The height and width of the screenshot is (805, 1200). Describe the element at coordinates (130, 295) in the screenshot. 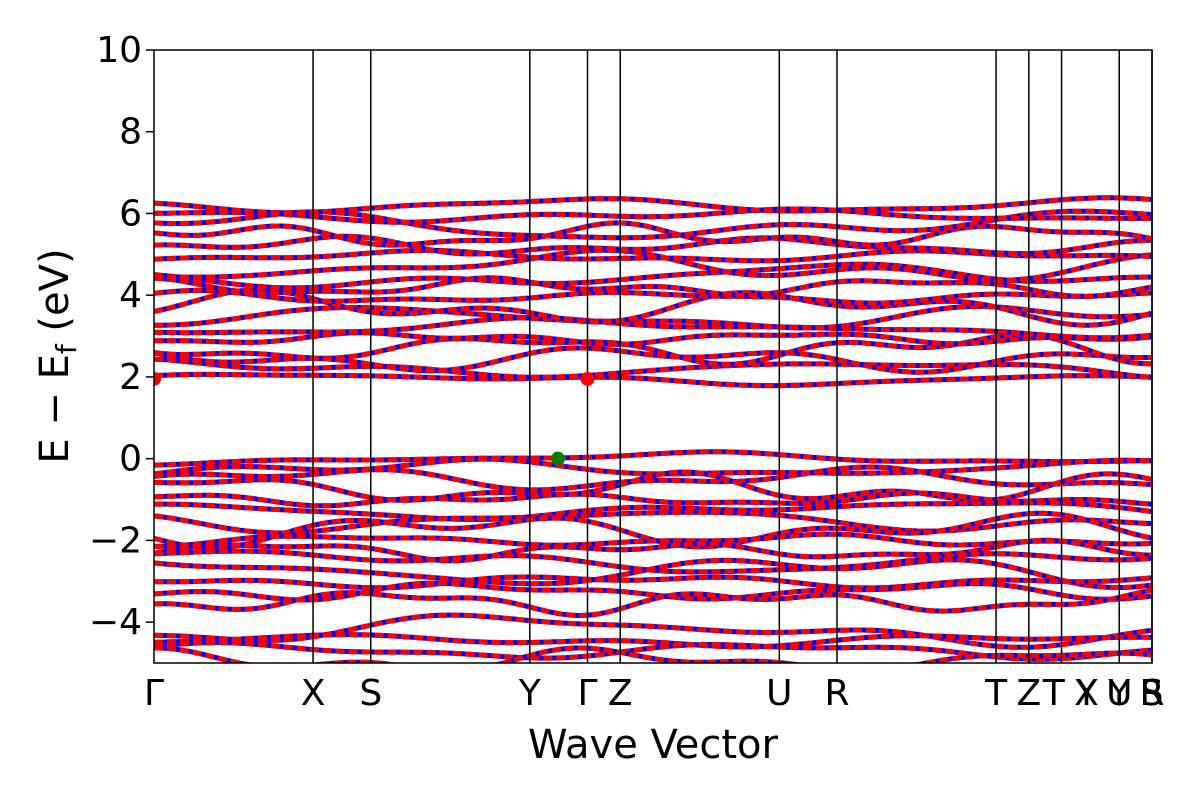

I see `y-tick-label: 4` at that location.